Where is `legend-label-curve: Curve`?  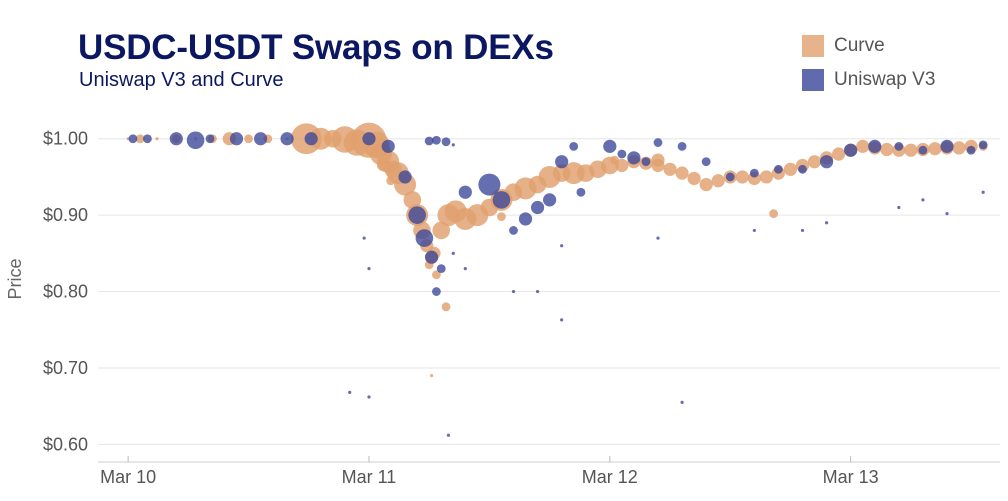
legend-label-curve: Curve is located at coordinates (859, 45).